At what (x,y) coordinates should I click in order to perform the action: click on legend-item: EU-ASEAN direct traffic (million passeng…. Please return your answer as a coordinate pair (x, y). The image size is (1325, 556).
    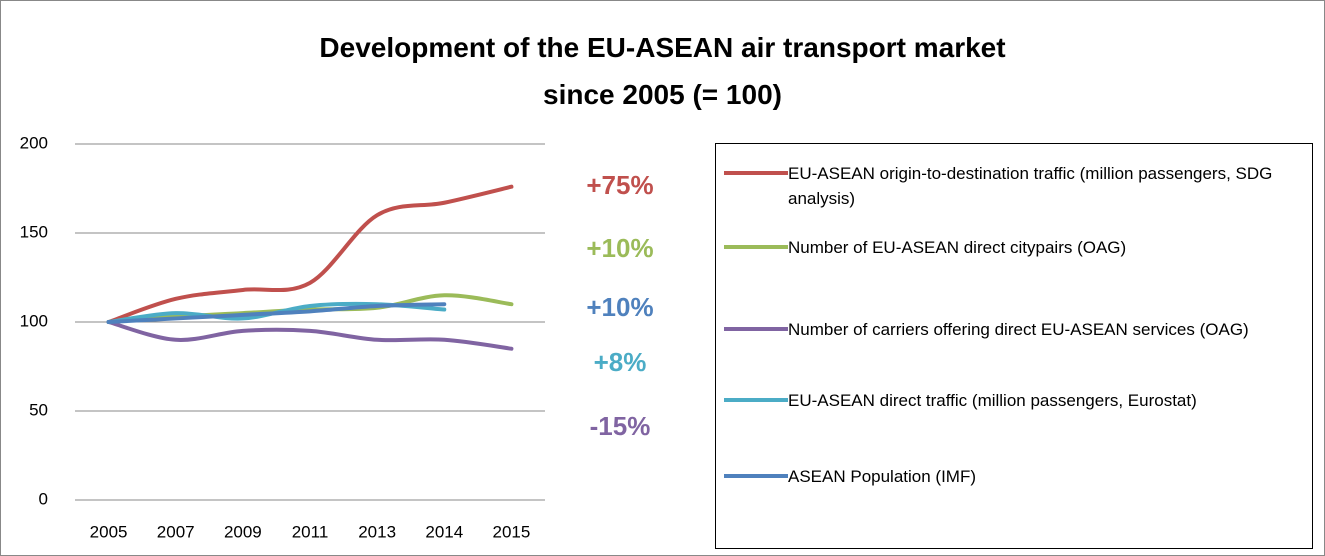
    Looking at the image, I should click on (1018, 400).